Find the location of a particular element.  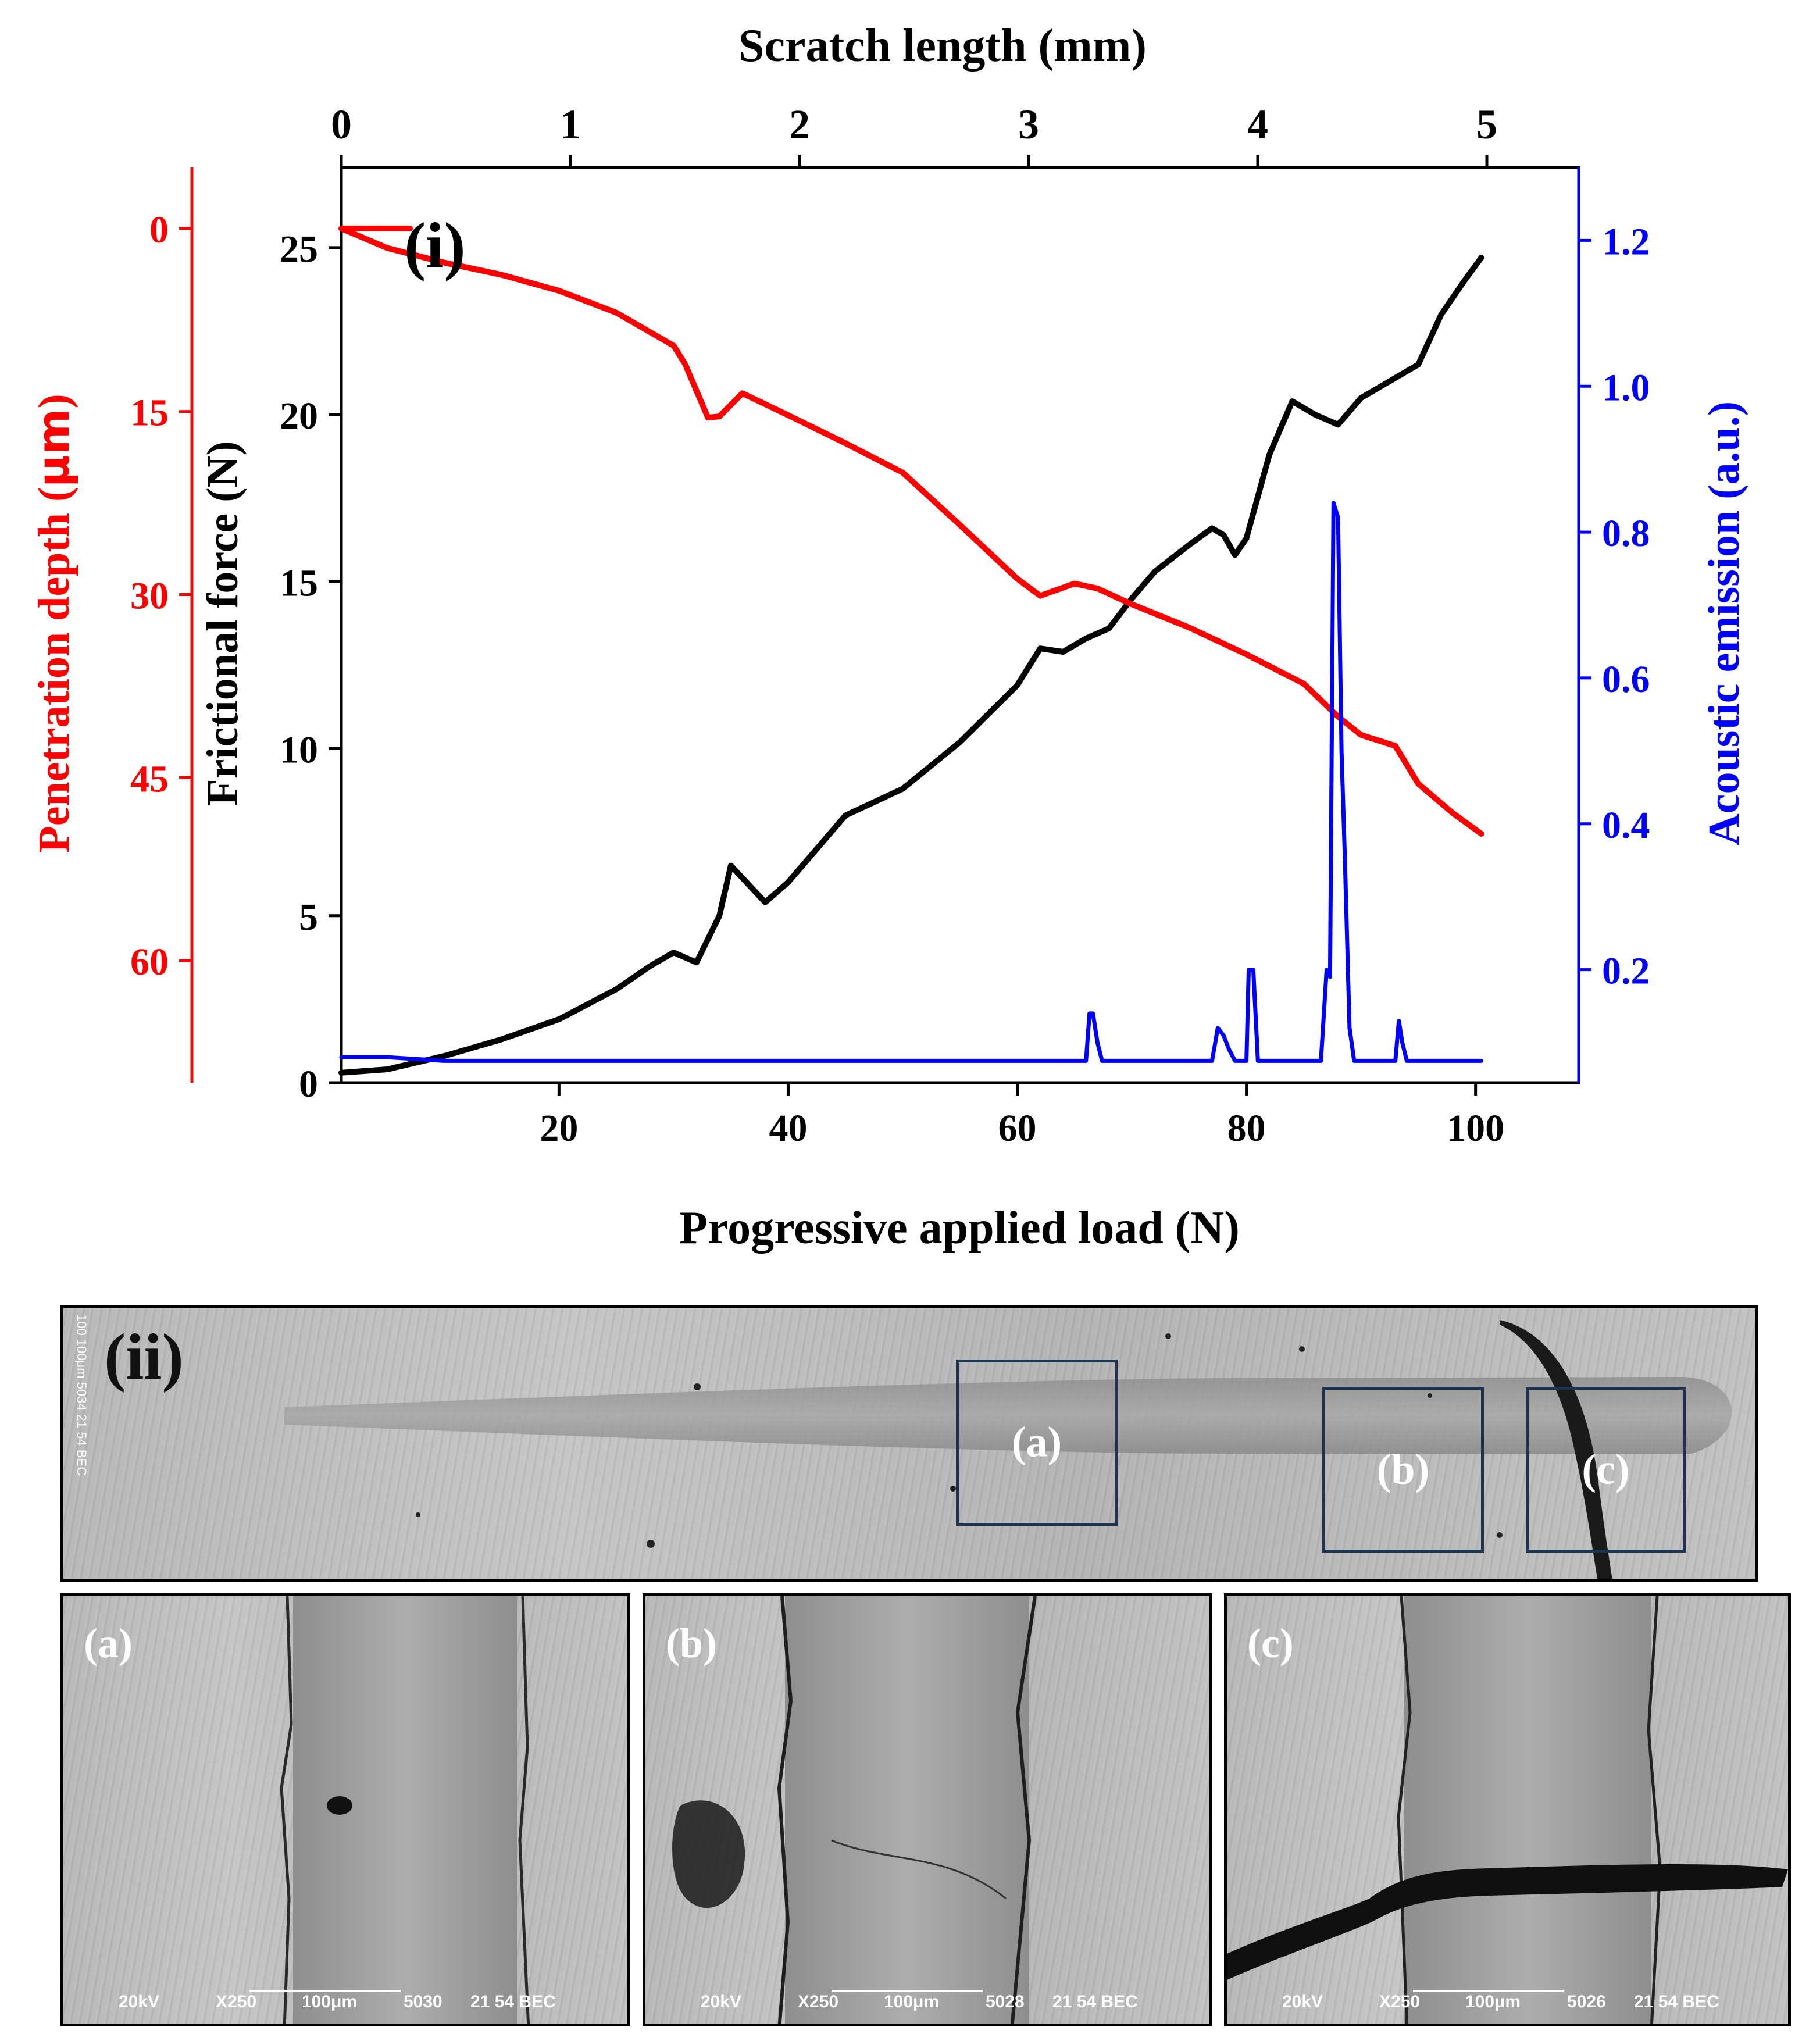

detail-a-scalebar: 20kV X250 100μm 5030 21 54 BEC is located at coordinates (345, 1998).